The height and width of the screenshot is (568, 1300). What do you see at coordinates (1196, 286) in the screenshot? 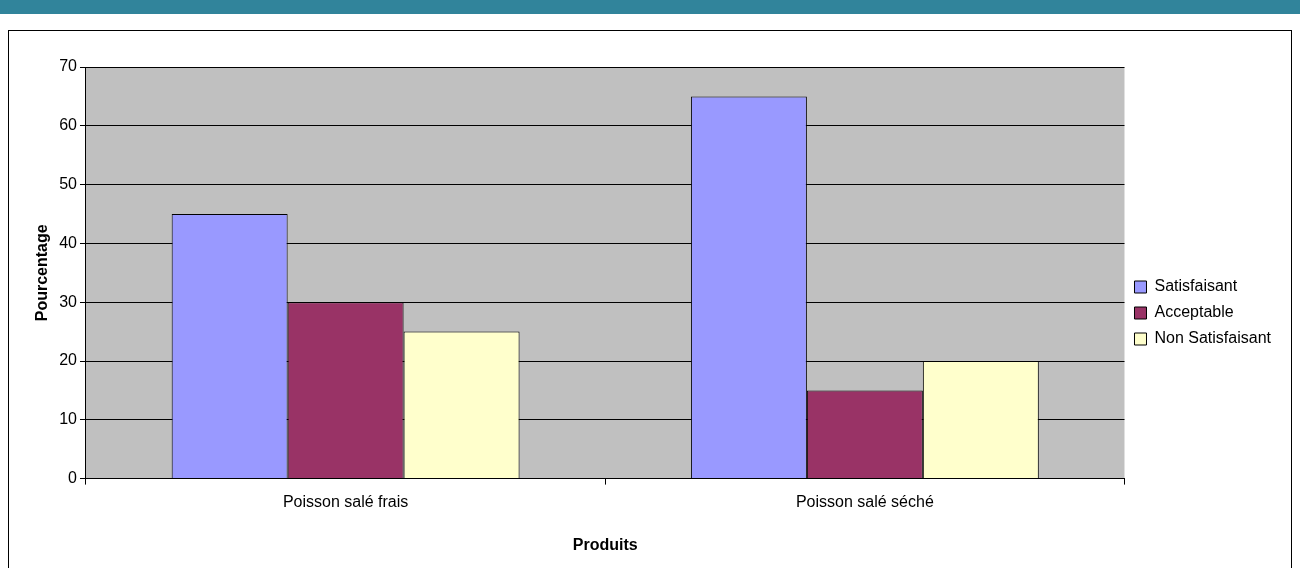
I see `legend-label: Satisfaisant` at bounding box center [1196, 286].